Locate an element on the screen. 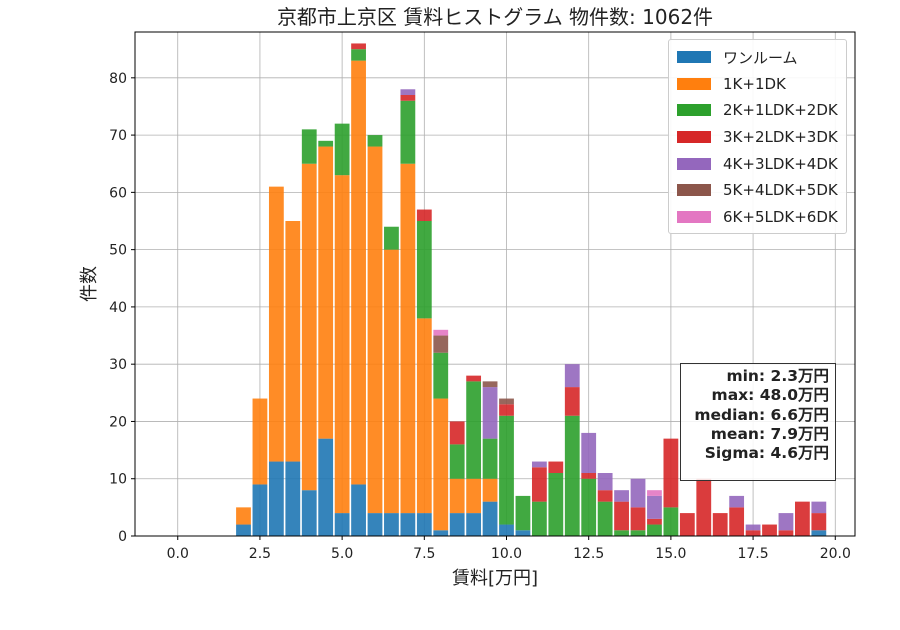 The width and height of the screenshot is (900, 630). legend-item: ワンルーム is located at coordinates (761, 57).